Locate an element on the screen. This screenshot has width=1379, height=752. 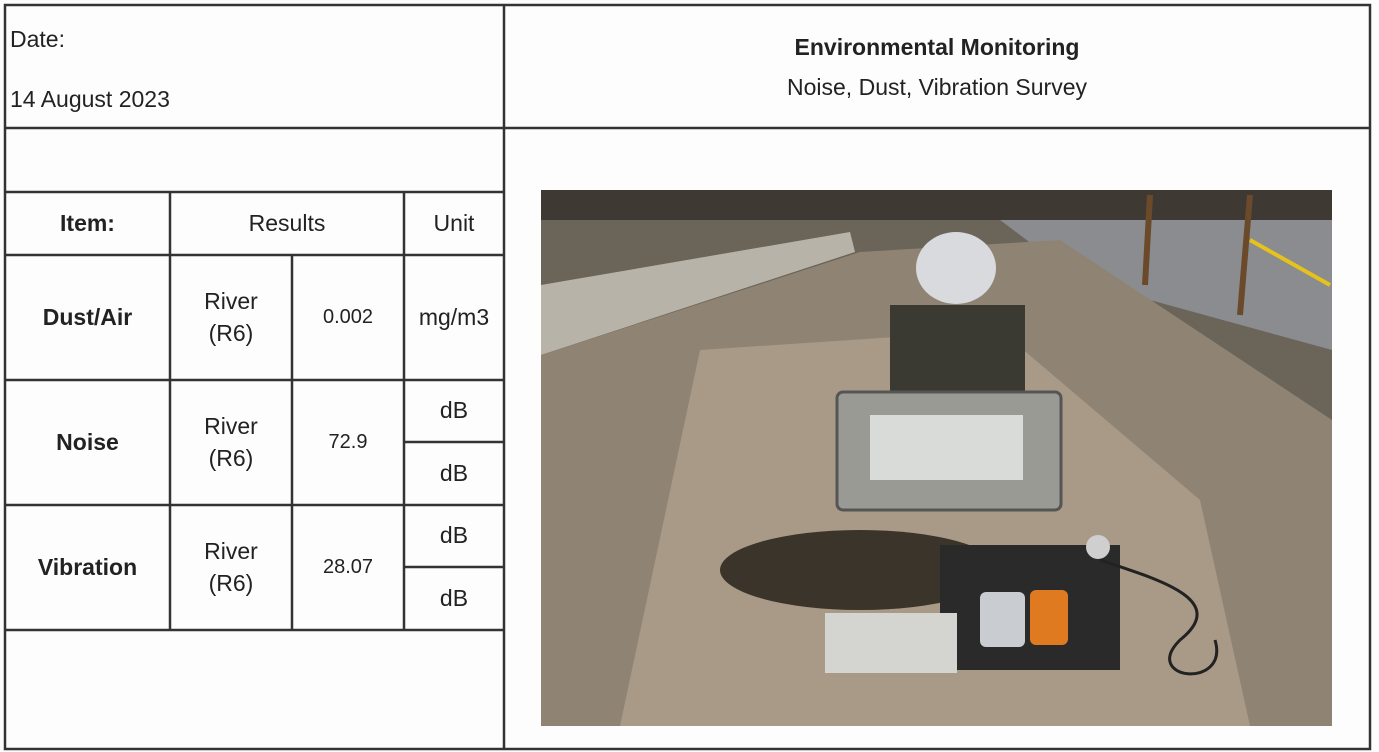
item: Vibration is located at coordinates (87, 566).